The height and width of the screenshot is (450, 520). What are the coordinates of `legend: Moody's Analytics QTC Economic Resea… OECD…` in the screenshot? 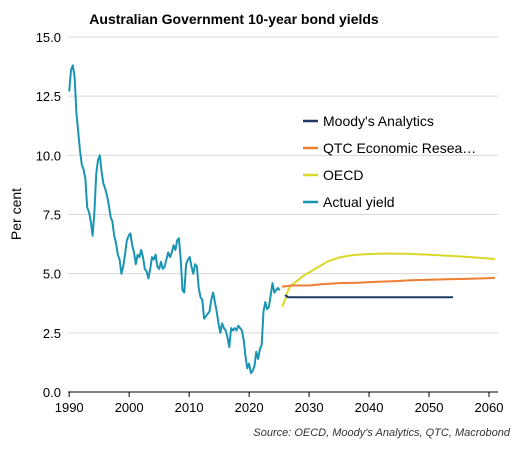 It's located at (389, 161).